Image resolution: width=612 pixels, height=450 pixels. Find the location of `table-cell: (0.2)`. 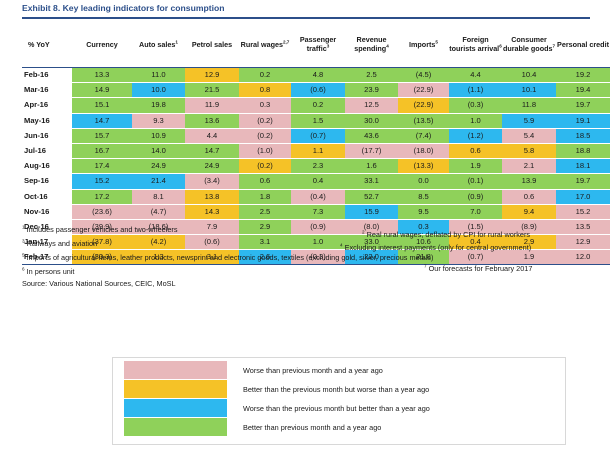

table-cell: (0.2) is located at coordinates (265, 136).